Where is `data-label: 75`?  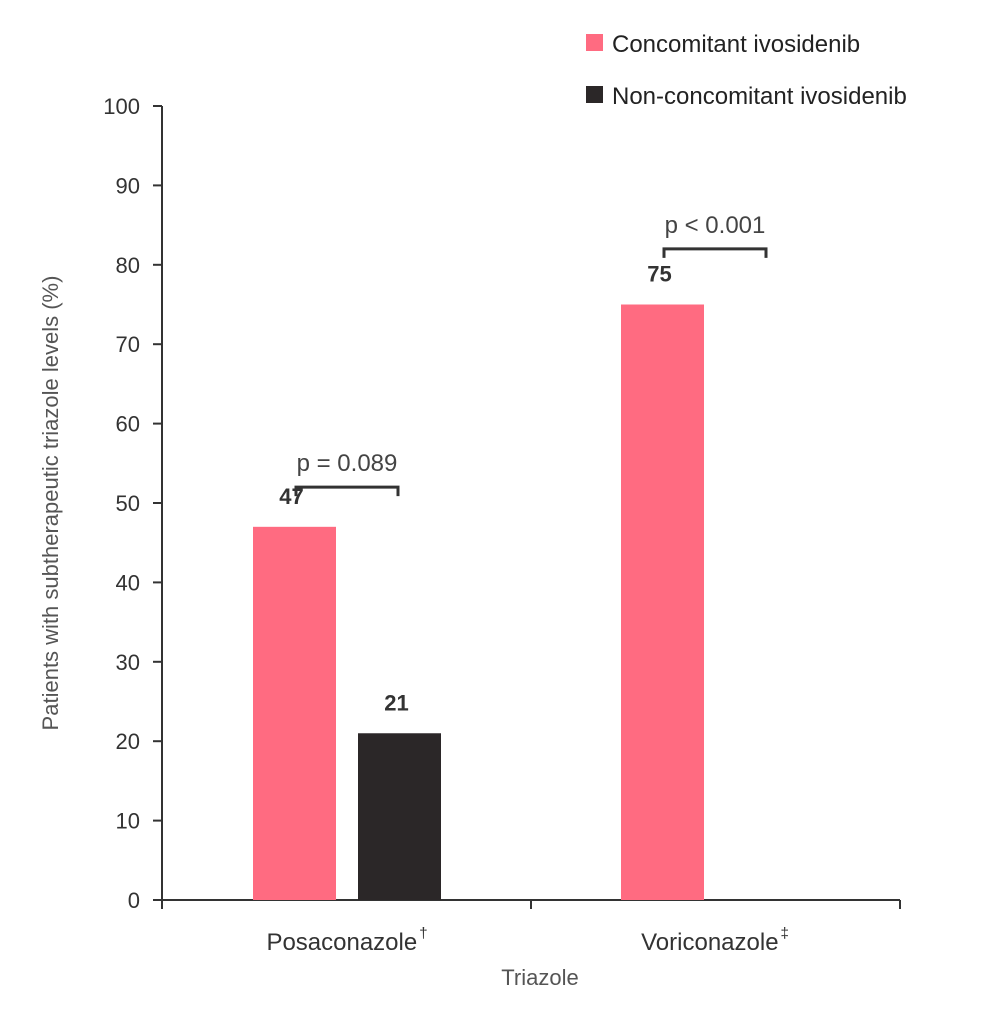 data-label: 75 is located at coordinates (659, 274).